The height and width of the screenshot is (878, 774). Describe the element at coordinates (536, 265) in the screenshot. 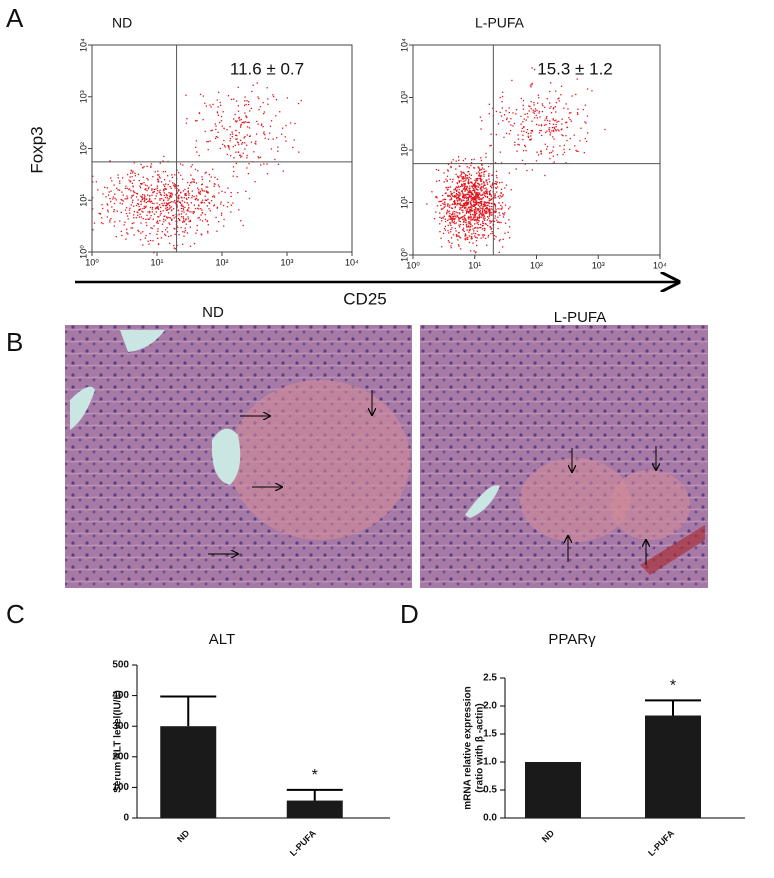

I see `x-tick-label: 10²` at that location.